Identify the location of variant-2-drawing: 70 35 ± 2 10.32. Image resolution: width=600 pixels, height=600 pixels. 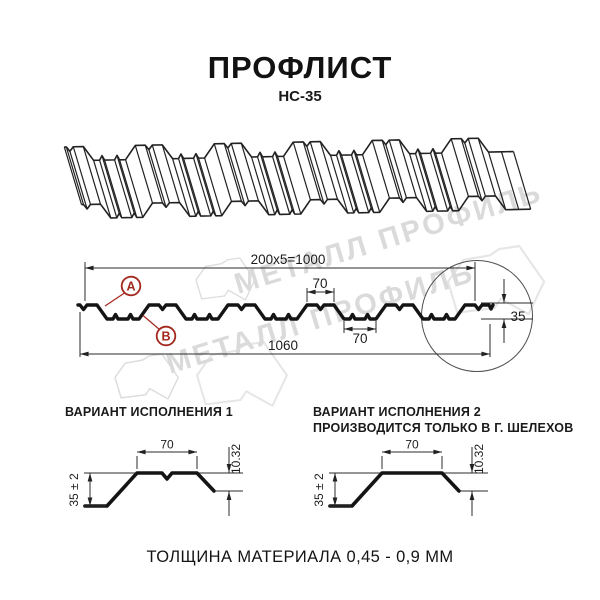
(400, 477).